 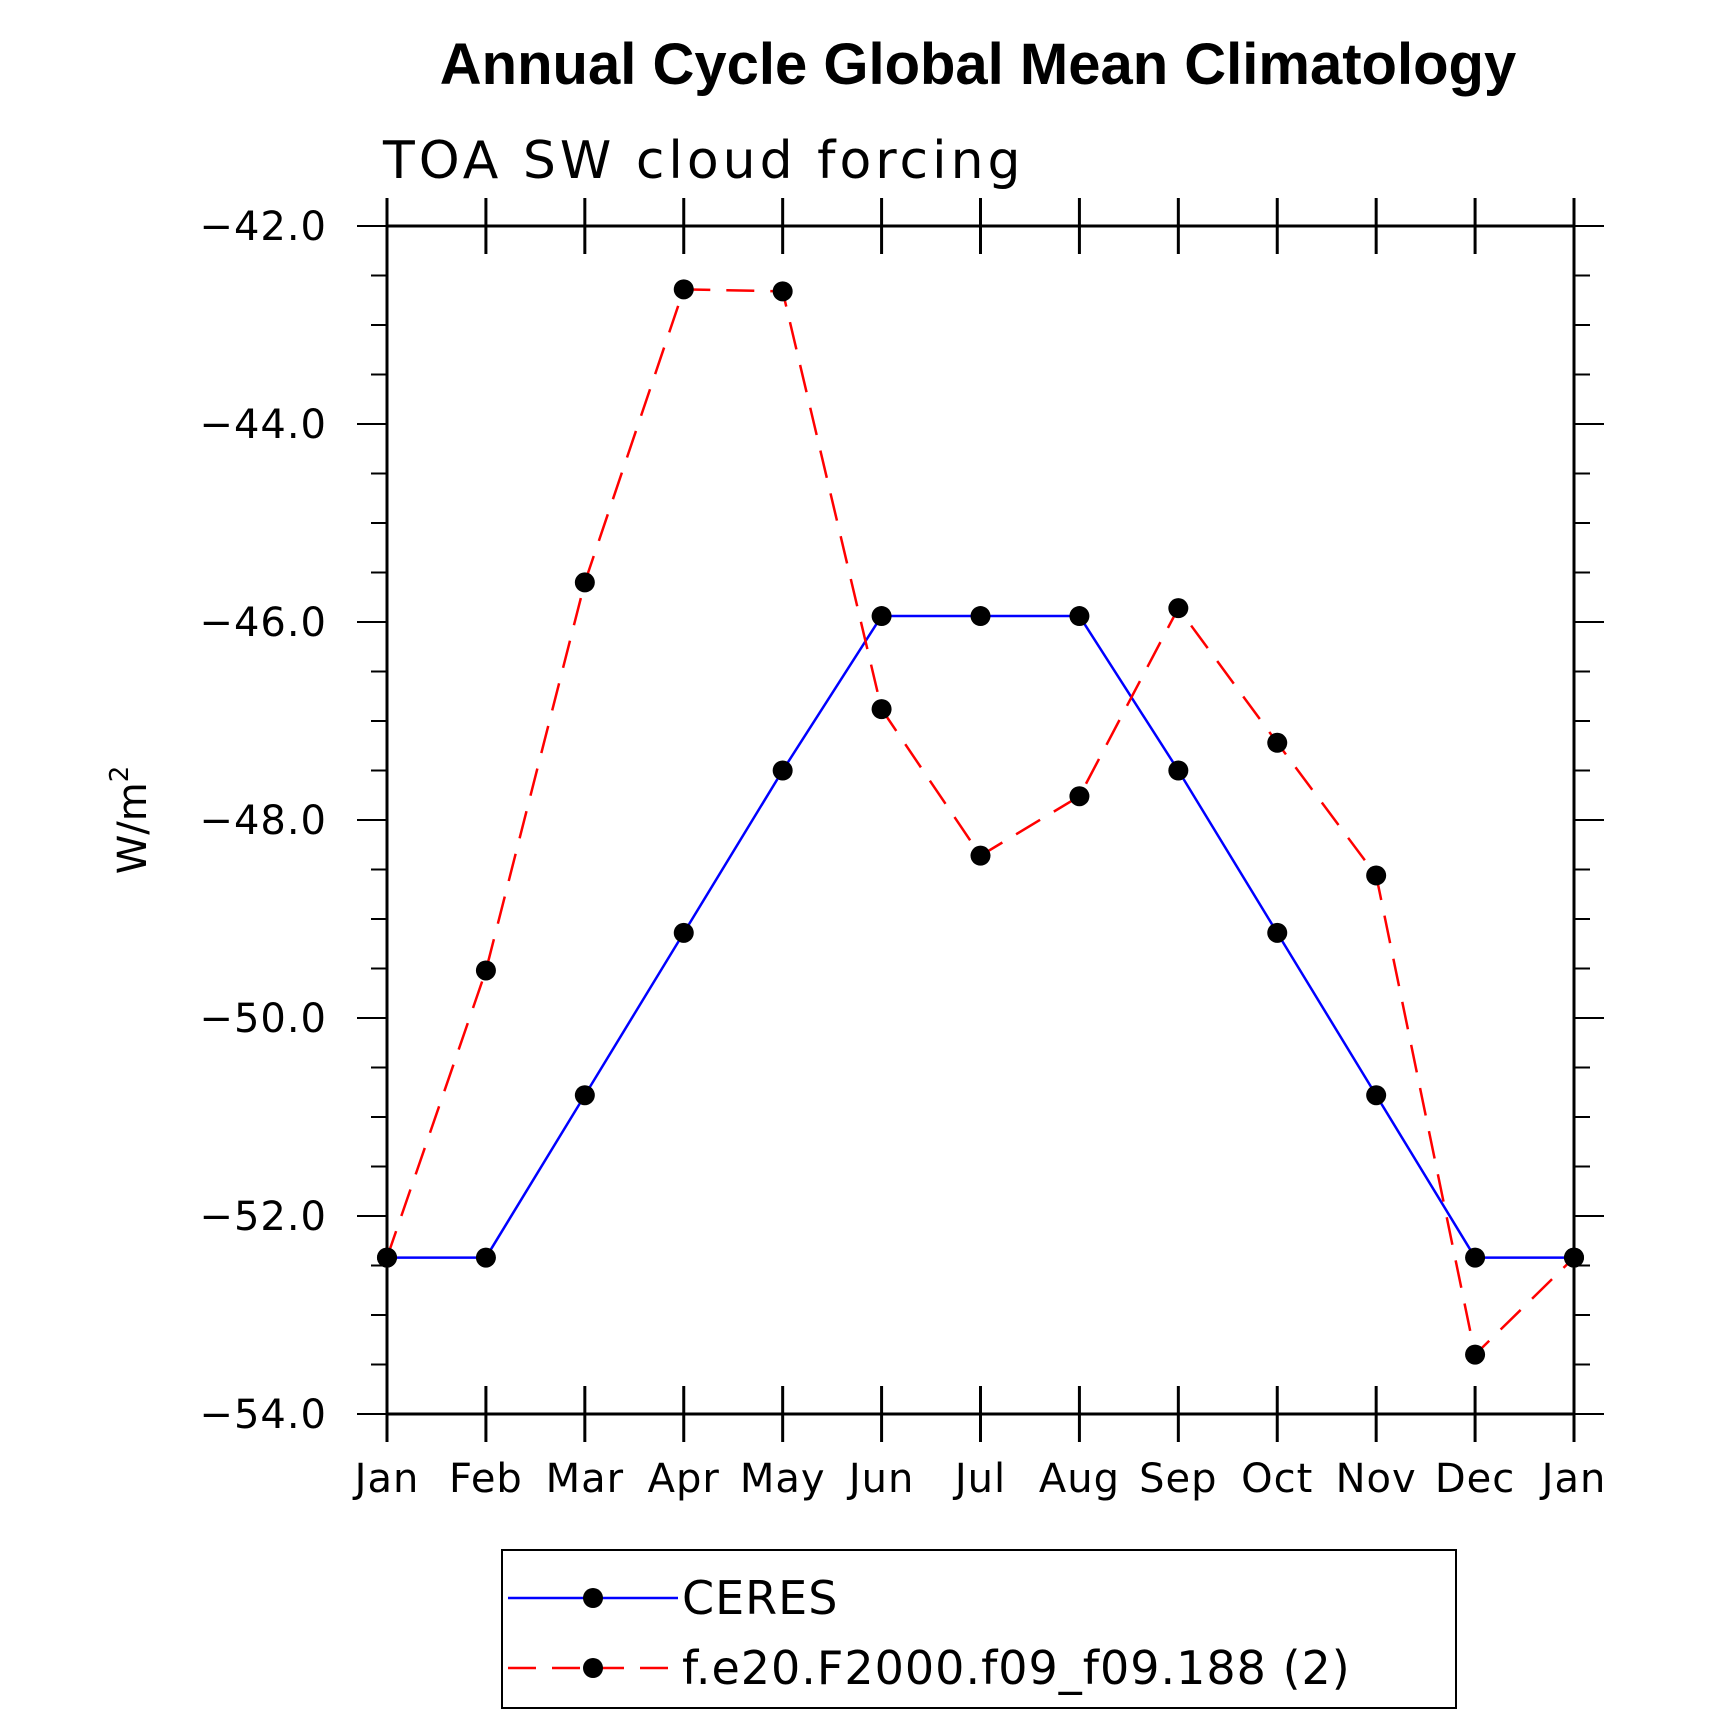 I want to click on x-tick-label: Dec, so click(x=1475, y=1479).